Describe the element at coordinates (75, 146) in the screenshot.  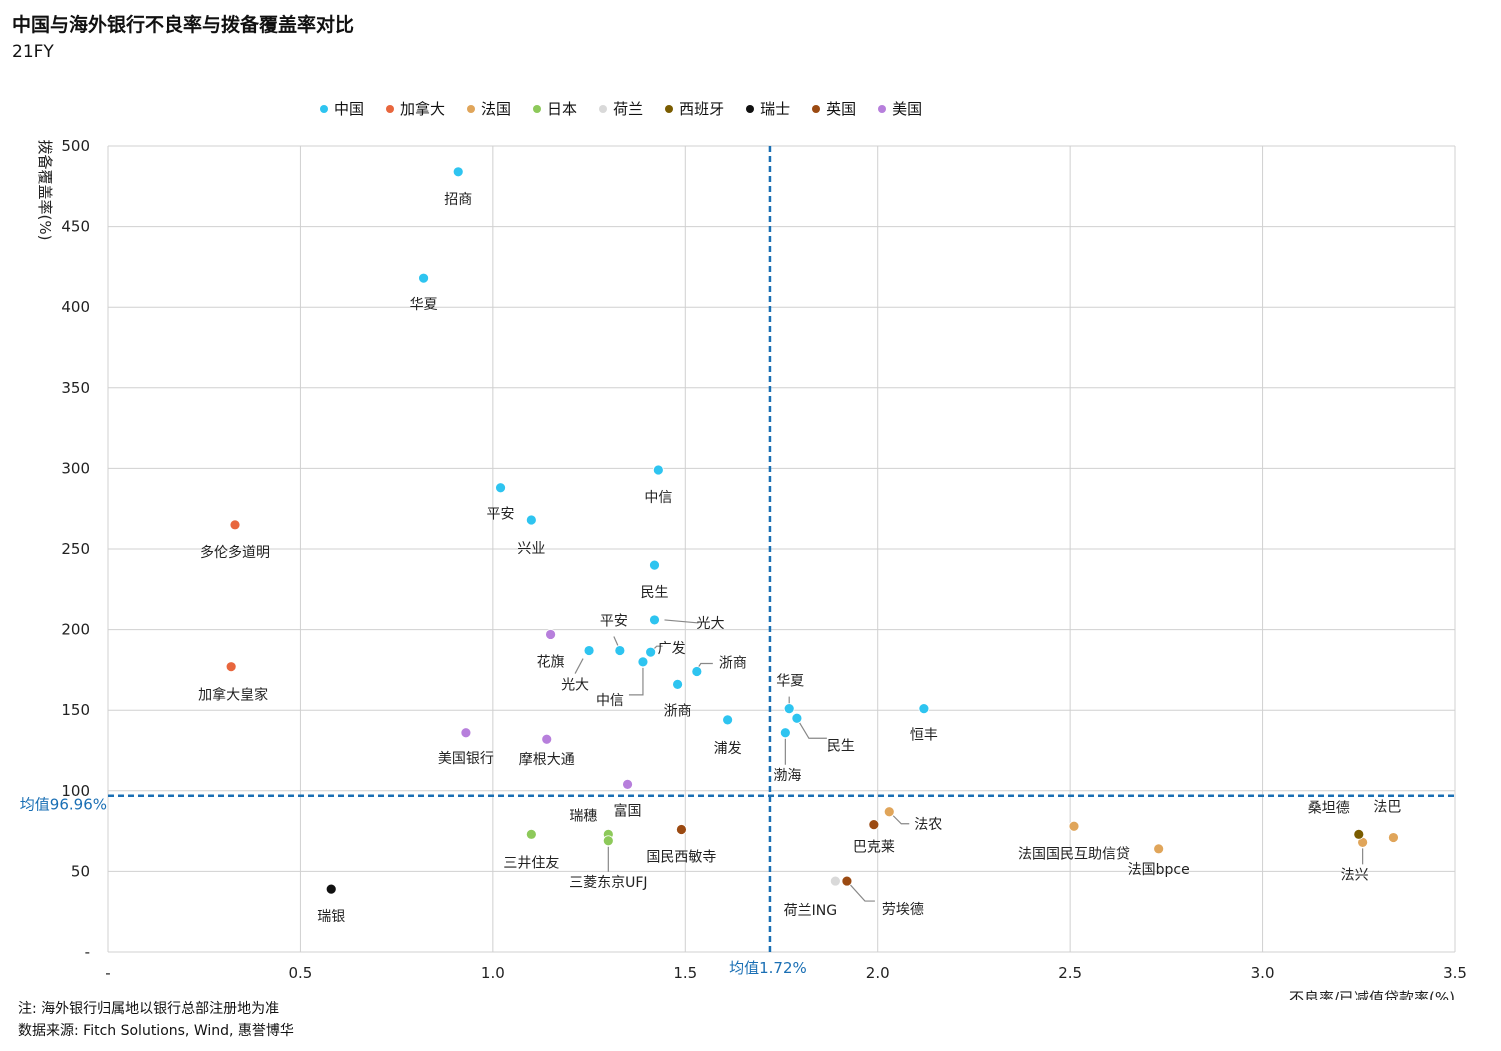
I see `y-tick-label: 500` at that location.